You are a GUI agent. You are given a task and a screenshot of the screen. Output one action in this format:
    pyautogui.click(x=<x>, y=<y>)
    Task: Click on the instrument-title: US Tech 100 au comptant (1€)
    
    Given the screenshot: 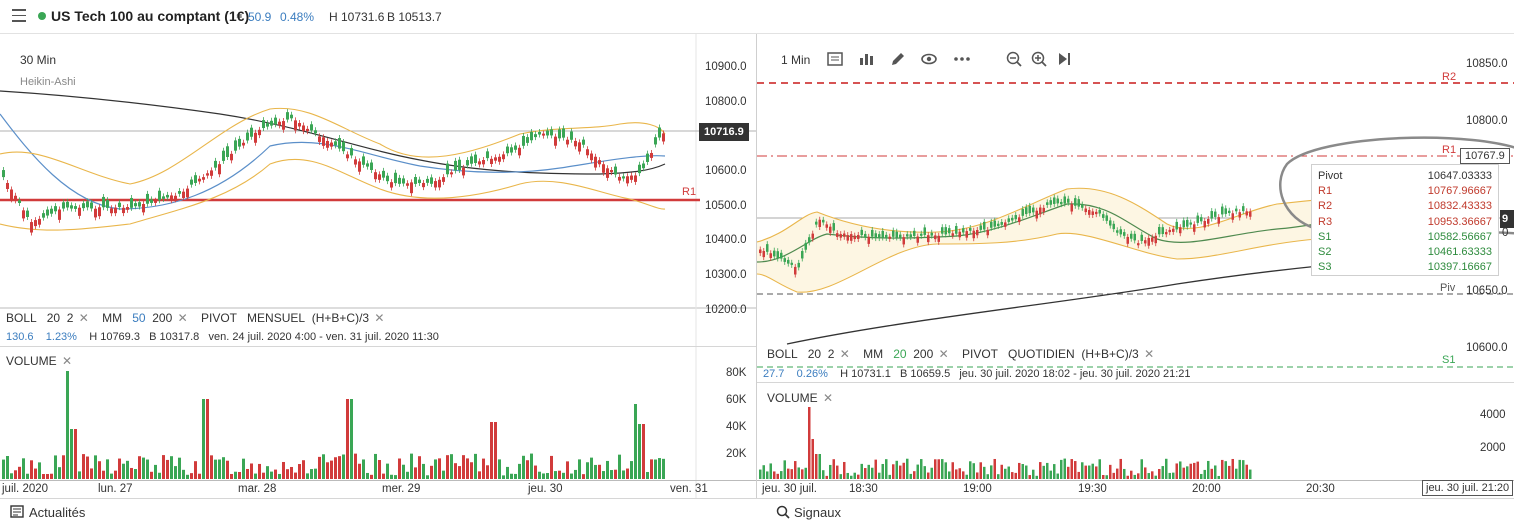 What is the action you would take?
    pyautogui.click(x=150, y=16)
    